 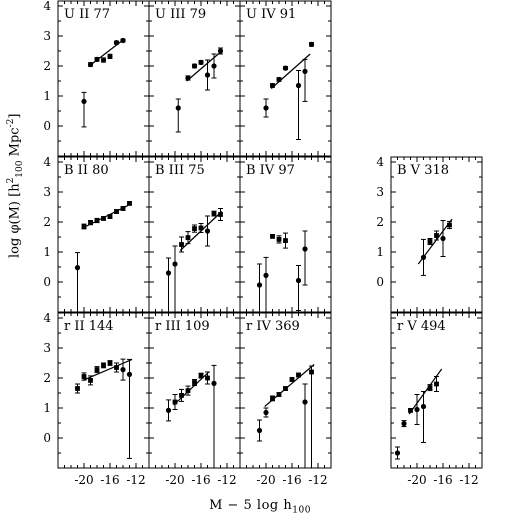 What do you see at coordinates (15, 185) in the screenshot?
I see `y-axis-label: log φ(M) [h2100 Mpc-2]` at bounding box center [15, 185].